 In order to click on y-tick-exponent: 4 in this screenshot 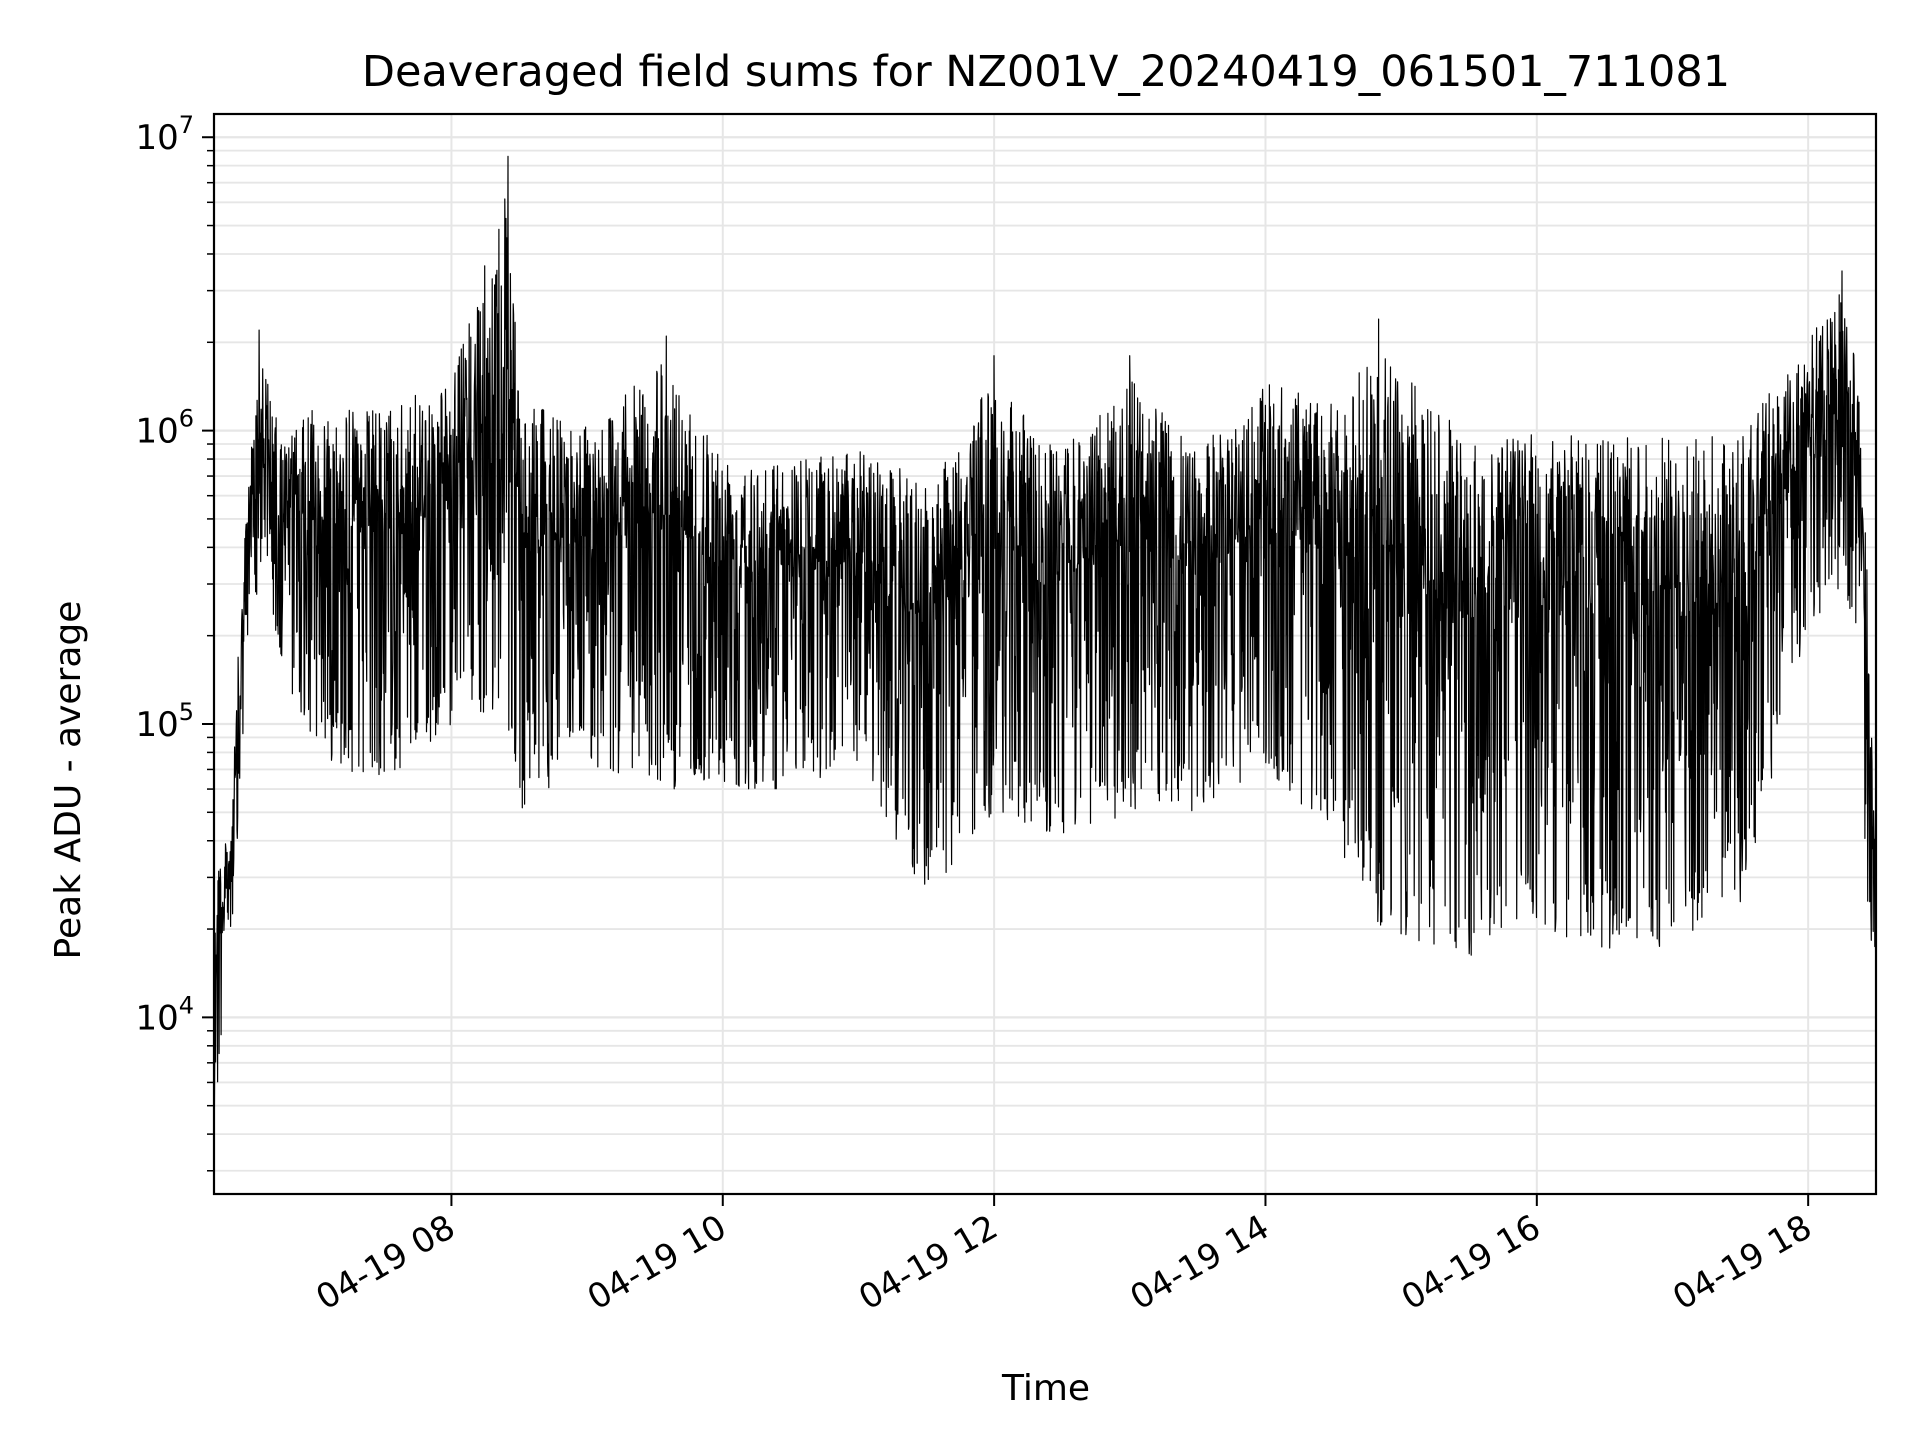, I will do `click(186, 1005)`.